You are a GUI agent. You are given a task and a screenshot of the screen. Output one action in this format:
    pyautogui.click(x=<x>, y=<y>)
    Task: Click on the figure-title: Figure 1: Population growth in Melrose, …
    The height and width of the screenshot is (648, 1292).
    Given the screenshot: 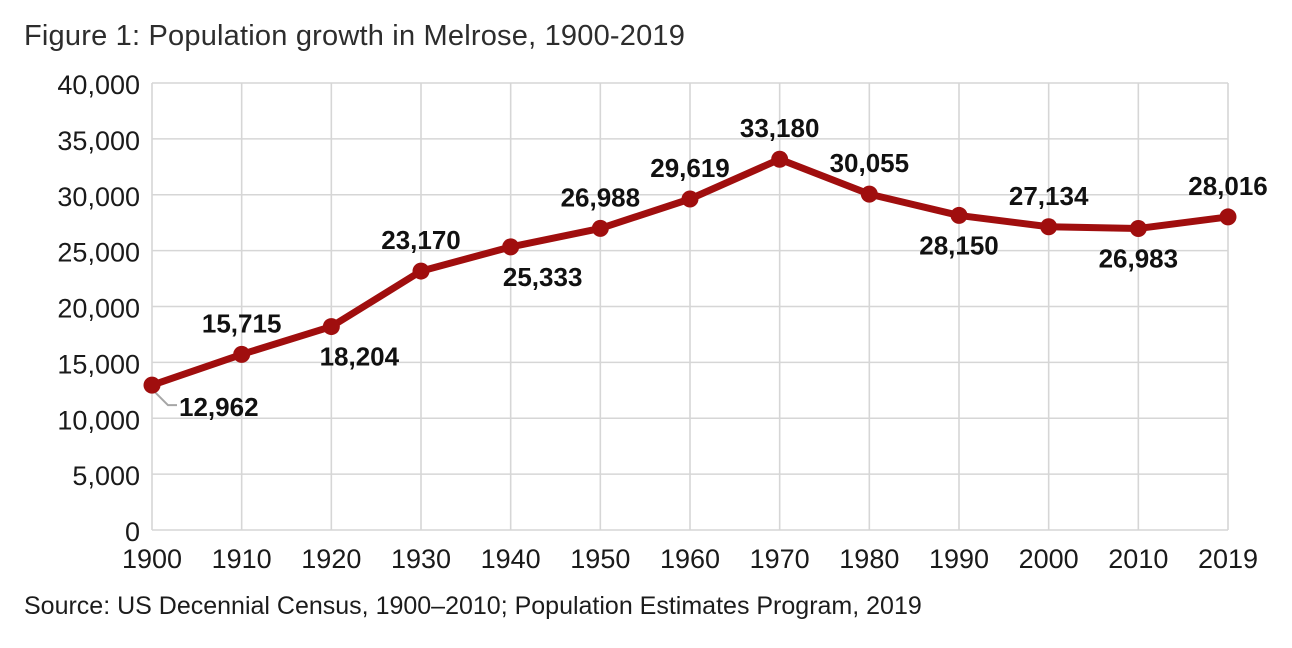 What is the action you would take?
    pyautogui.click(x=355, y=36)
    